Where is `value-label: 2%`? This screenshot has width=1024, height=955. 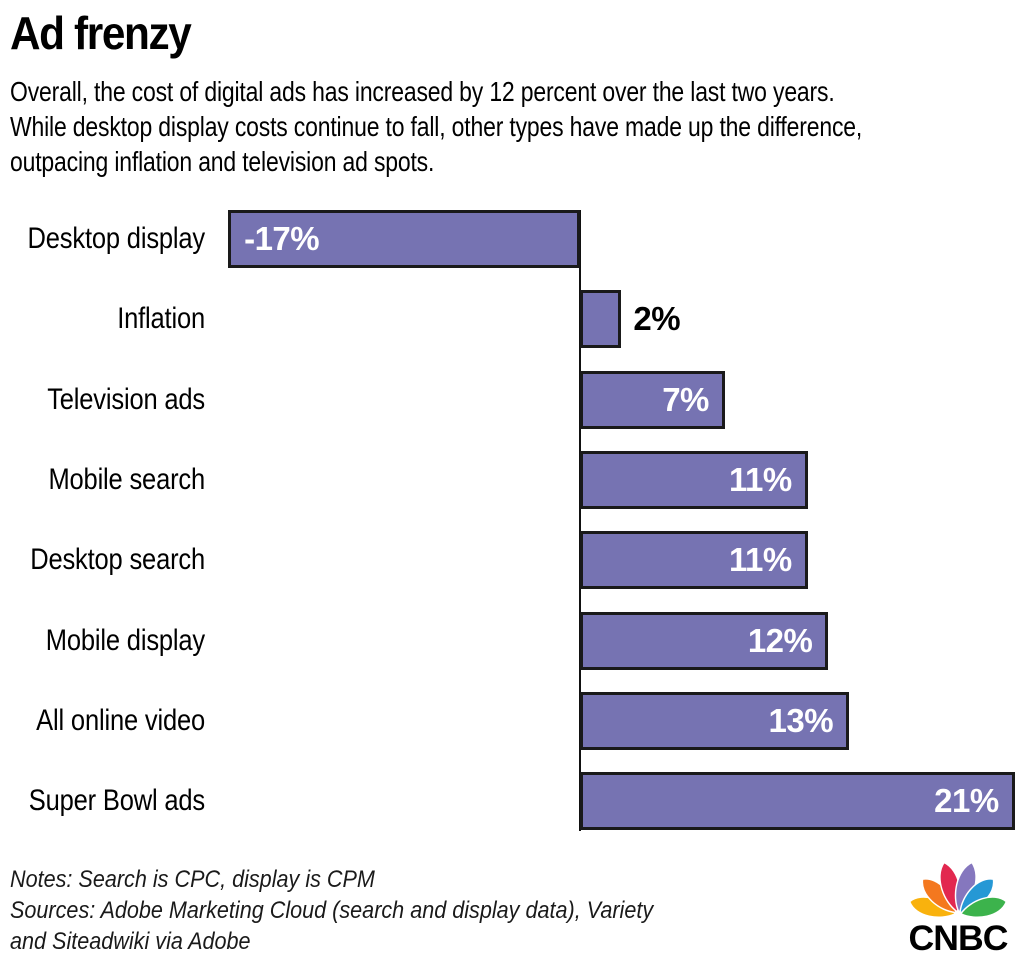
value-label: 2% is located at coordinates (657, 319).